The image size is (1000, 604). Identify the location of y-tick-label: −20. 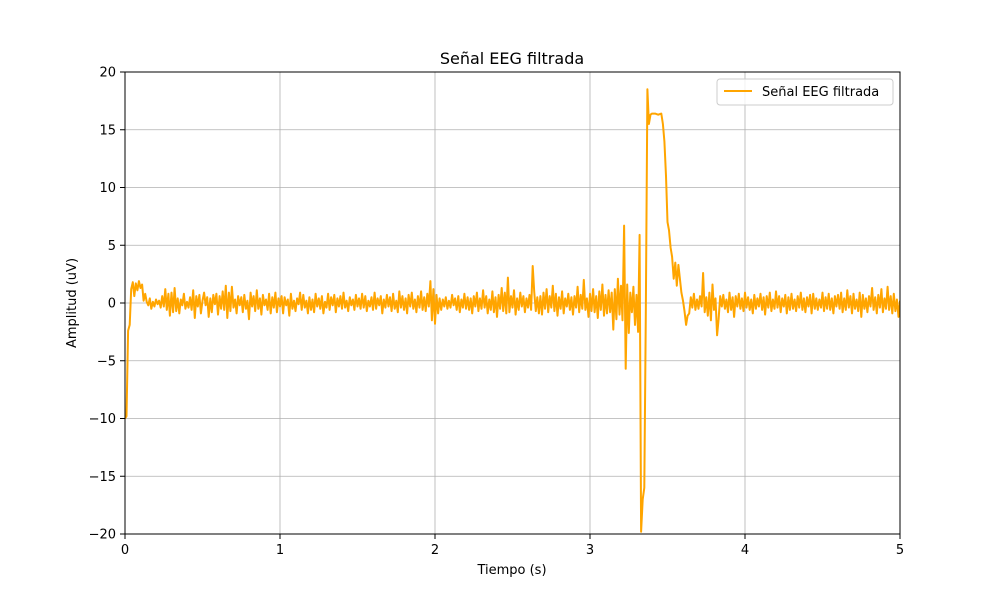
(102, 535).